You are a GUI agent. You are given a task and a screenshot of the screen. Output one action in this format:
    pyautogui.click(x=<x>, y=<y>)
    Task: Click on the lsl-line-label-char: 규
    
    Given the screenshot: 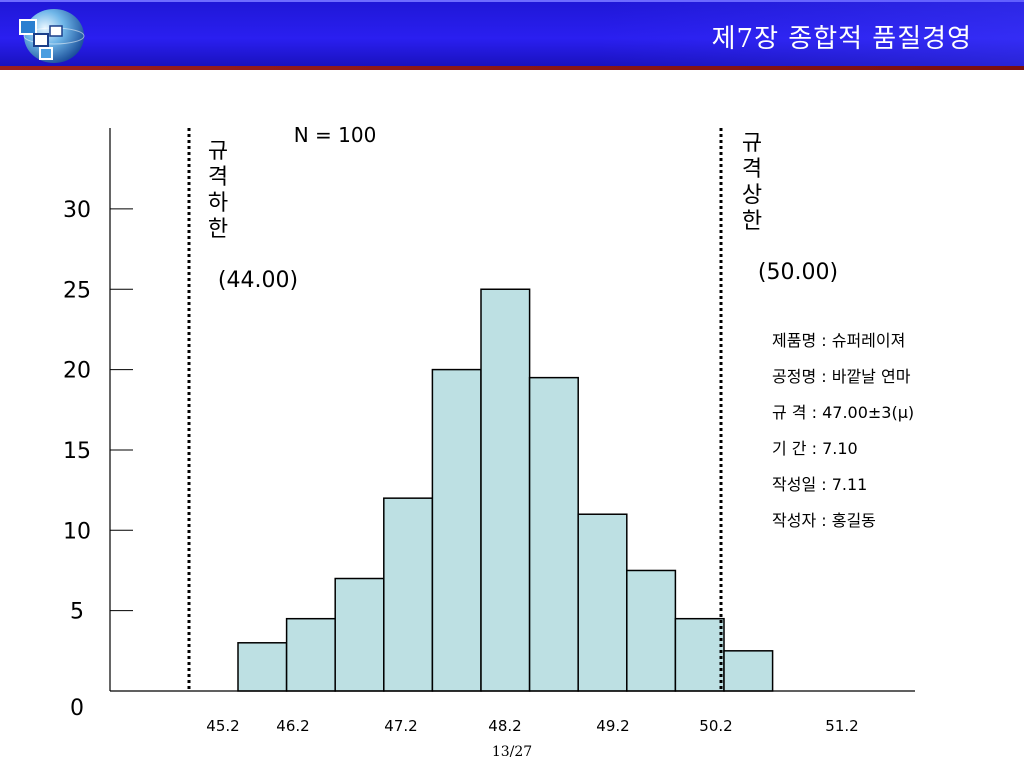 What is the action you would take?
    pyautogui.click(x=218, y=151)
    